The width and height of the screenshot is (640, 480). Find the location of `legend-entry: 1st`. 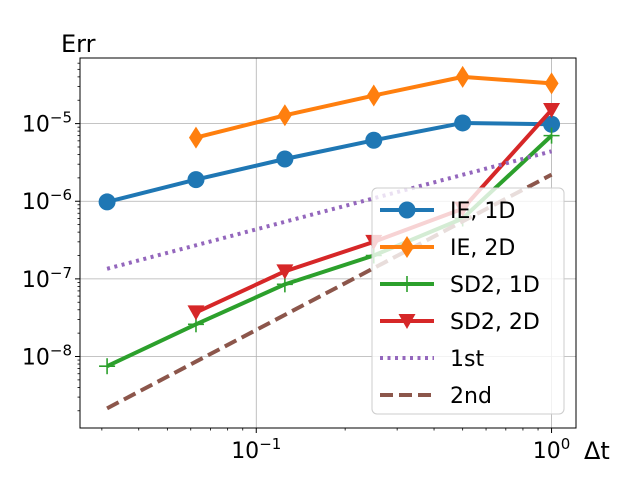

legend-entry: 1st is located at coordinates (432, 359).